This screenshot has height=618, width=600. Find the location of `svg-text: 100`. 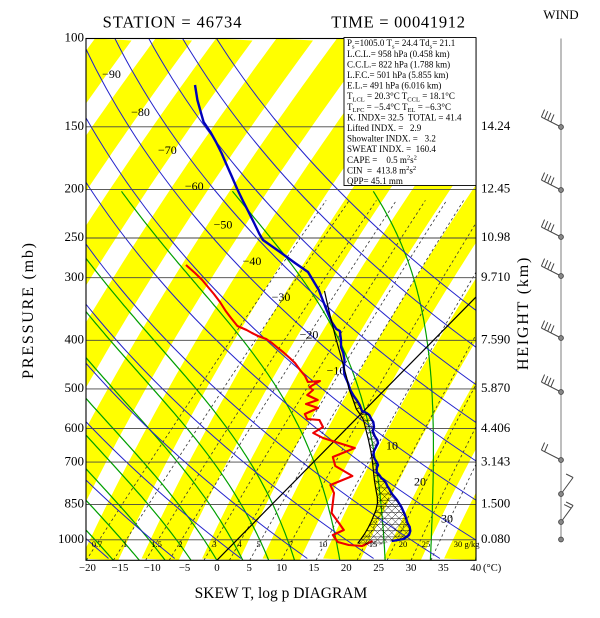

svg-text: 100 is located at coordinates (75, 37).